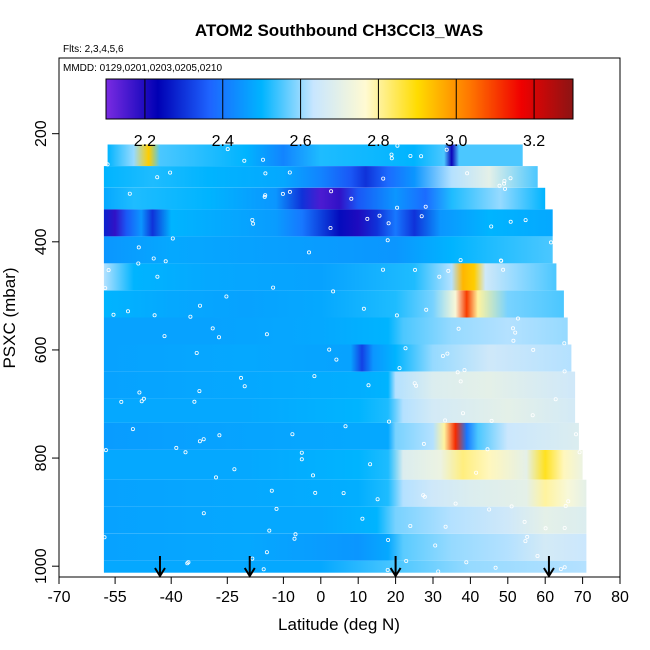 The height and width of the screenshot is (650, 650). What do you see at coordinates (620, 597) in the screenshot?
I see `x-tick-label: 80` at bounding box center [620, 597].